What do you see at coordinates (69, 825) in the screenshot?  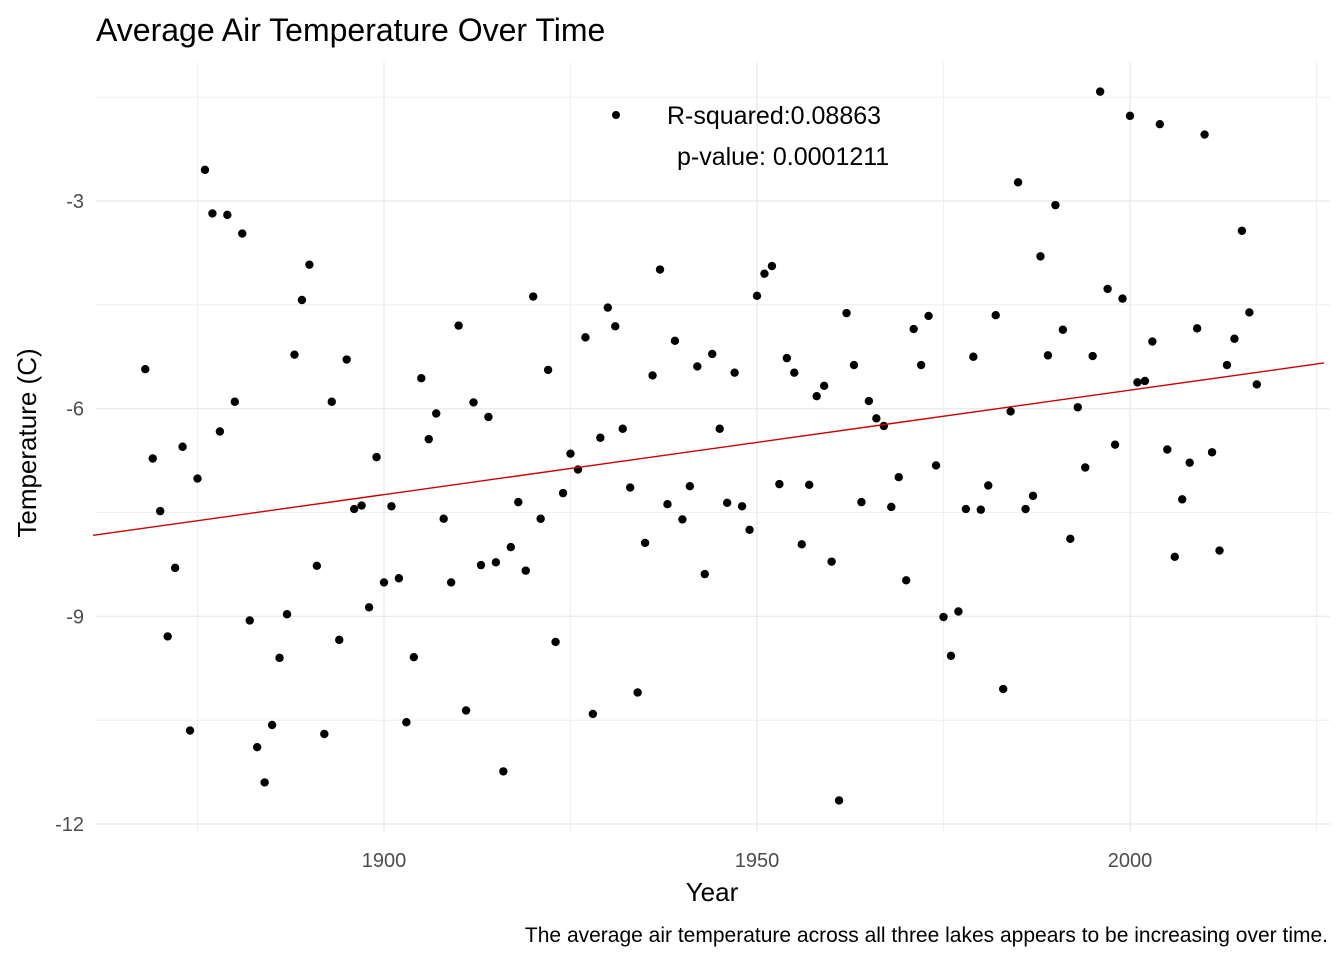 I see `y-tick-label: -12` at bounding box center [69, 825].